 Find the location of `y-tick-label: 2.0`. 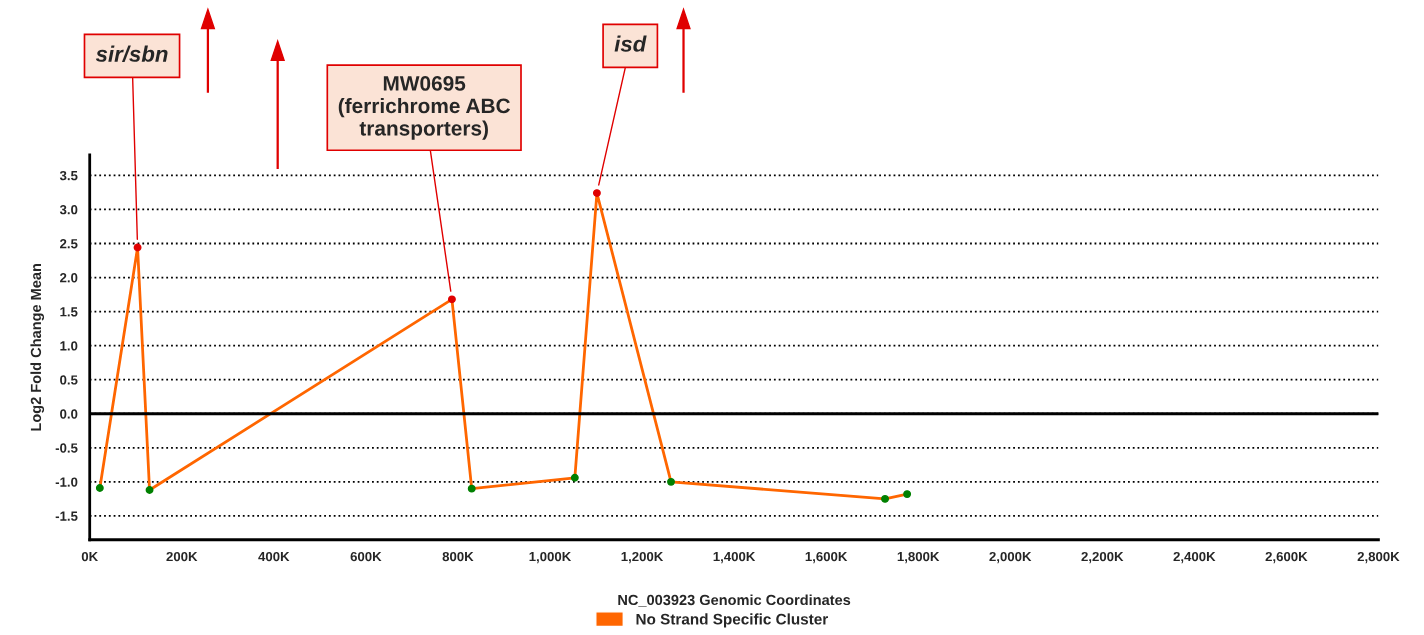

y-tick-label: 2.0 is located at coordinates (69, 278).